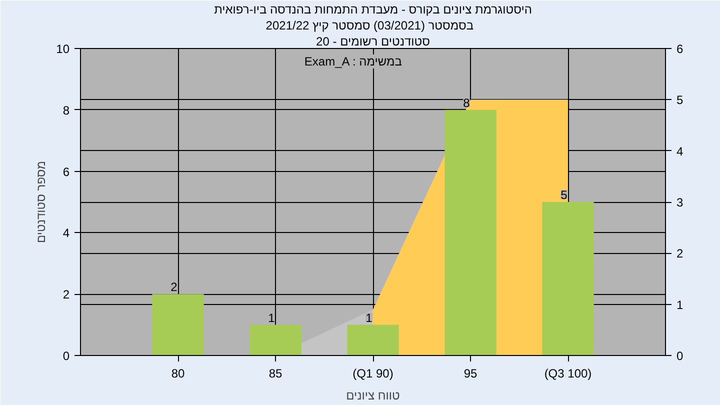 The width and height of the screenshot is (720, 405). I want to click on y-axis-title: מספר סטודנטים, so click(41, 202).